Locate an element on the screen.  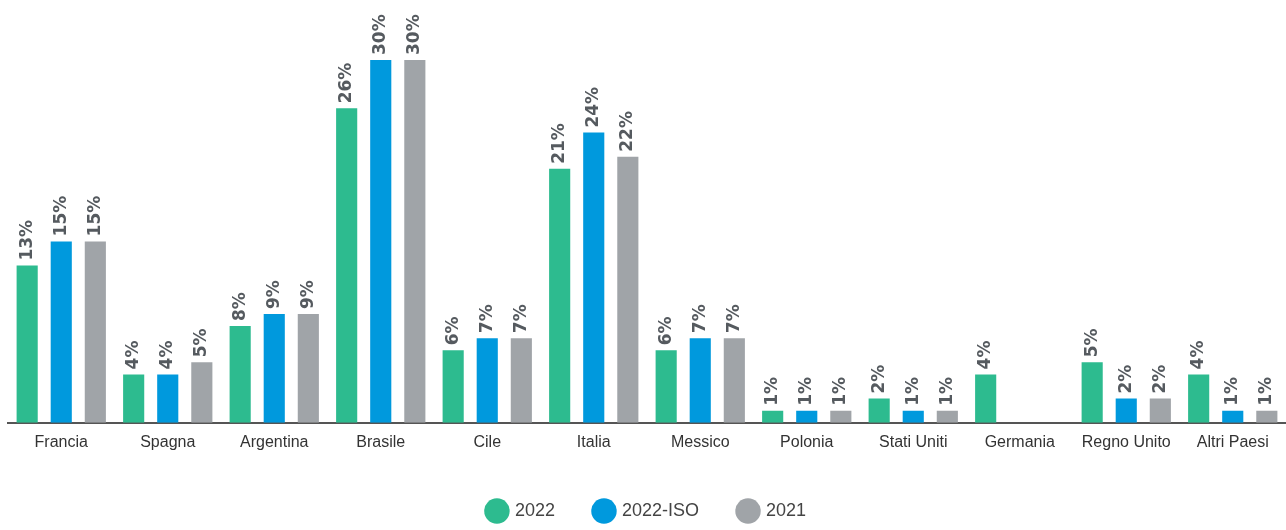
legend-label: 2021 is located at coordinates (786, 509).